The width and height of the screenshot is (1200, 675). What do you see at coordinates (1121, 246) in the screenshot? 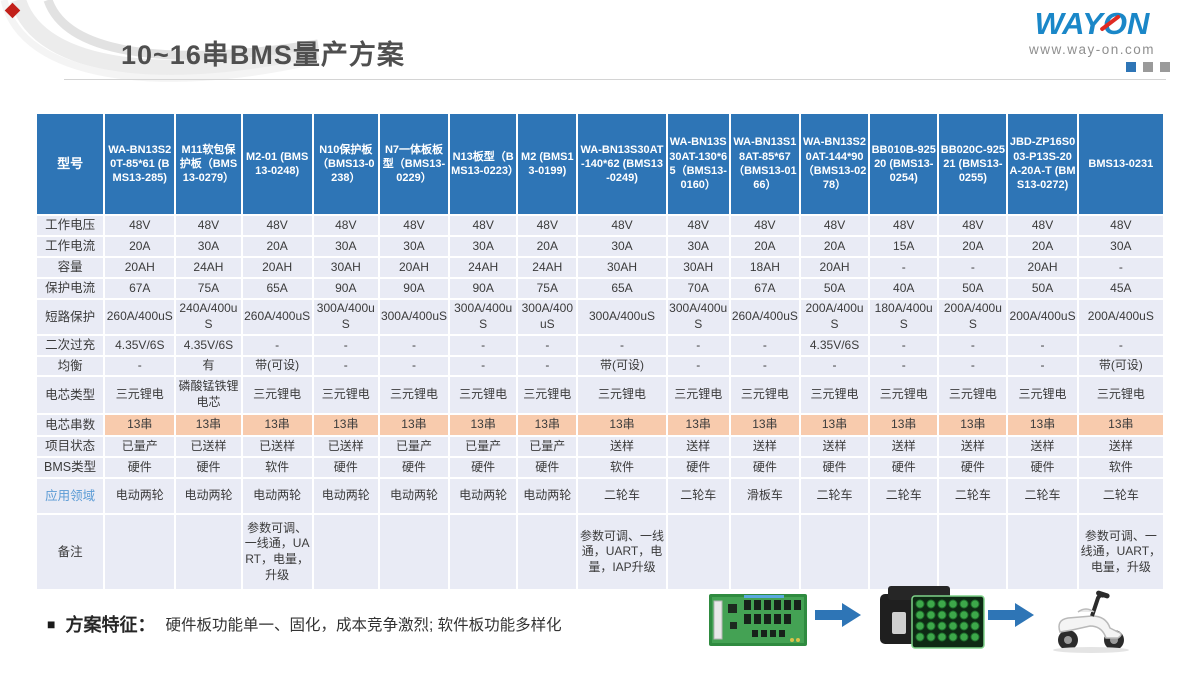
I see `table-cell: 30A` at bounding box center [1121, 246].